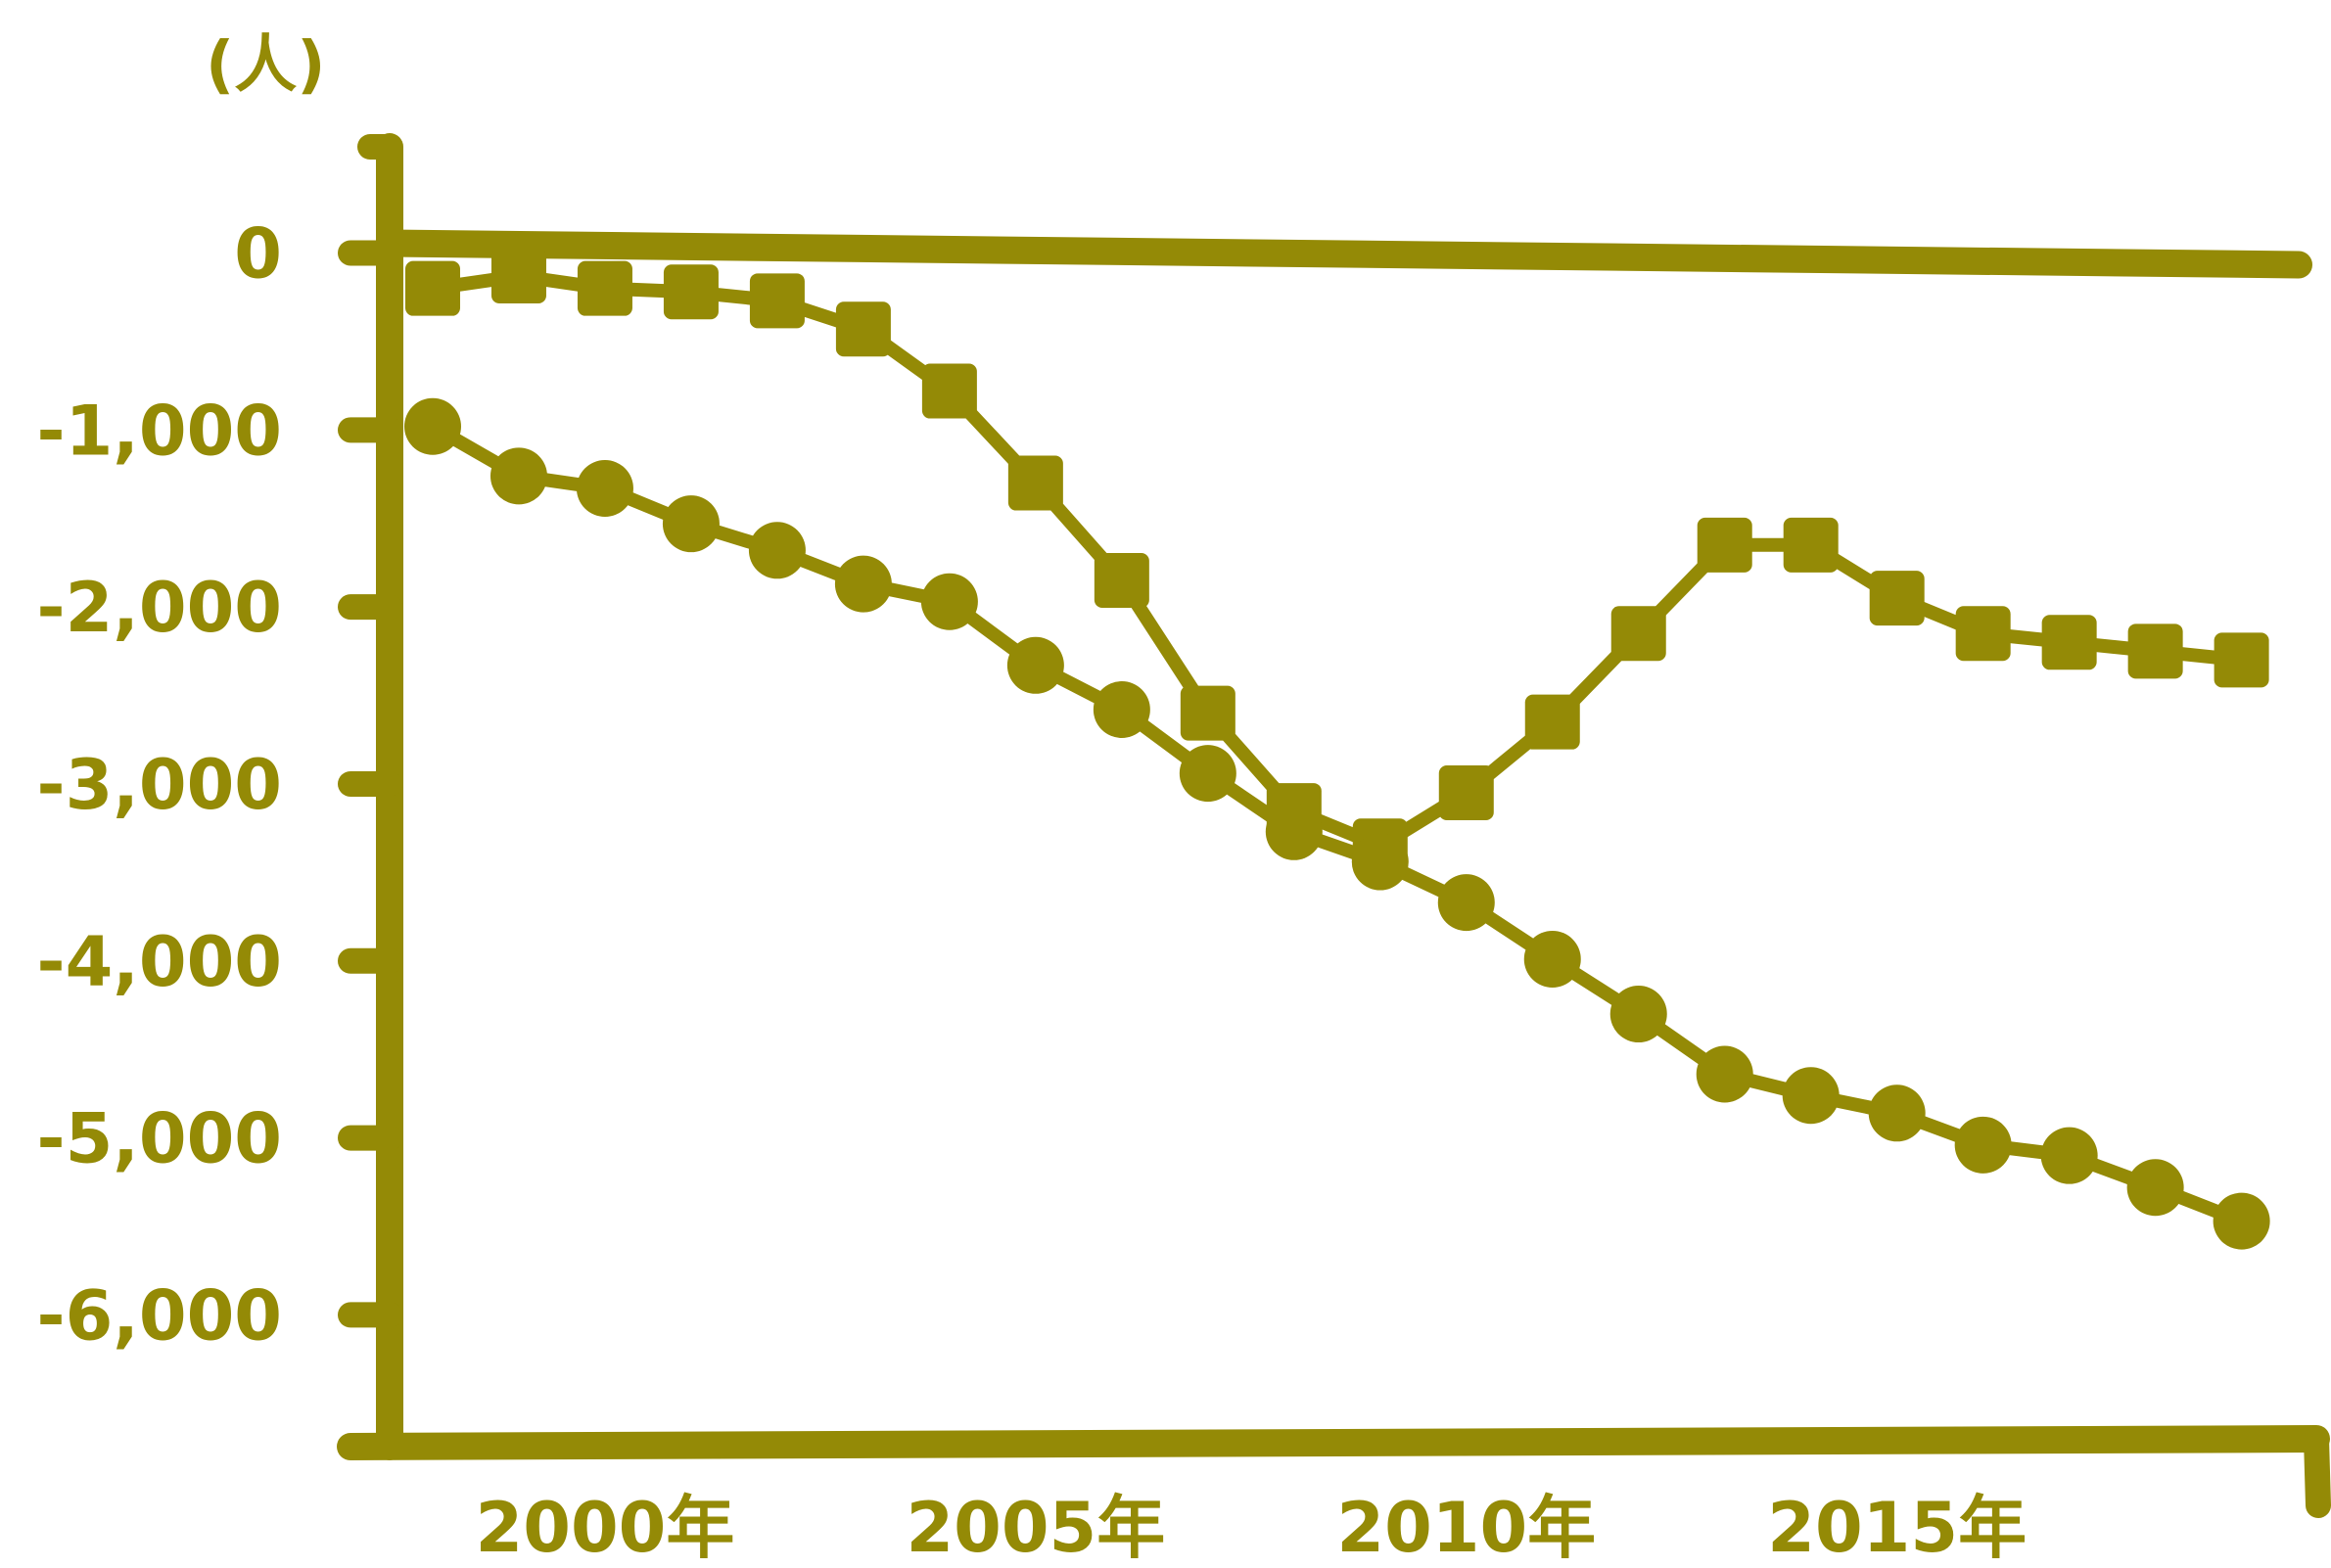  Describe the element at coordinates (1344, 254) in the screenshot. I see `zero-line` at that location.